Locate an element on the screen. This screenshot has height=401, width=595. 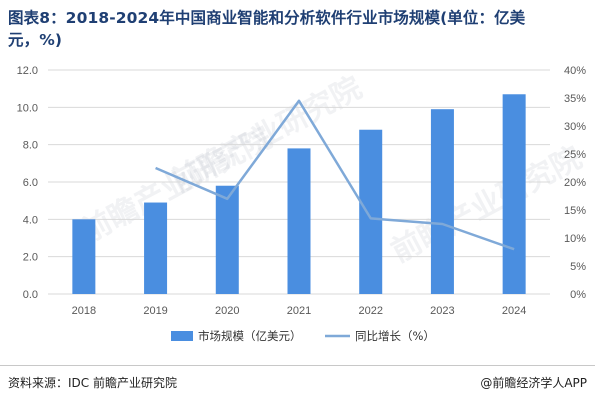
legend: 市场规模（亿美元） 同比增长（%） is located at coordinates (303, 336).